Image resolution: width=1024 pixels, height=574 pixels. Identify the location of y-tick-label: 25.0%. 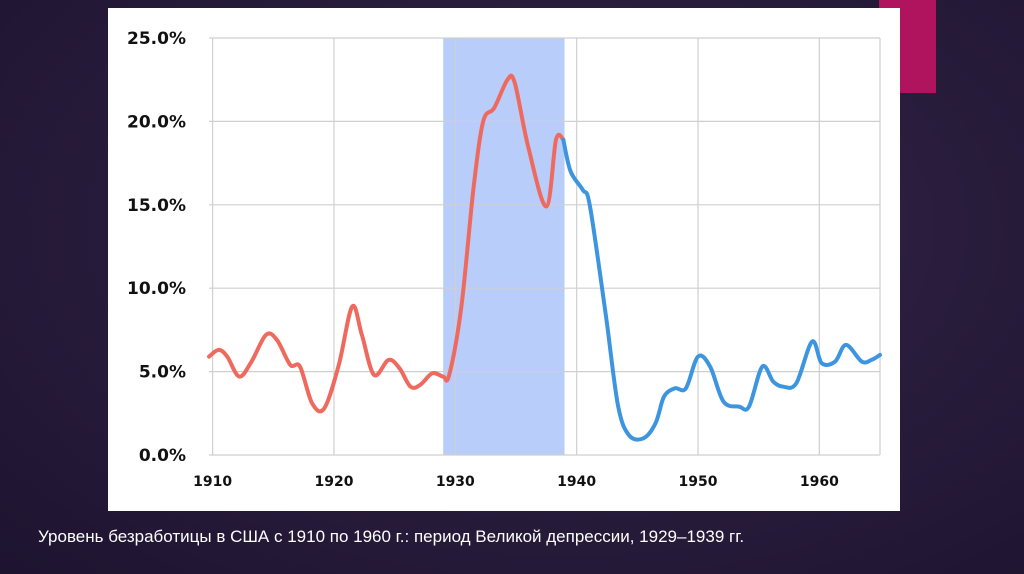
(156, 39).